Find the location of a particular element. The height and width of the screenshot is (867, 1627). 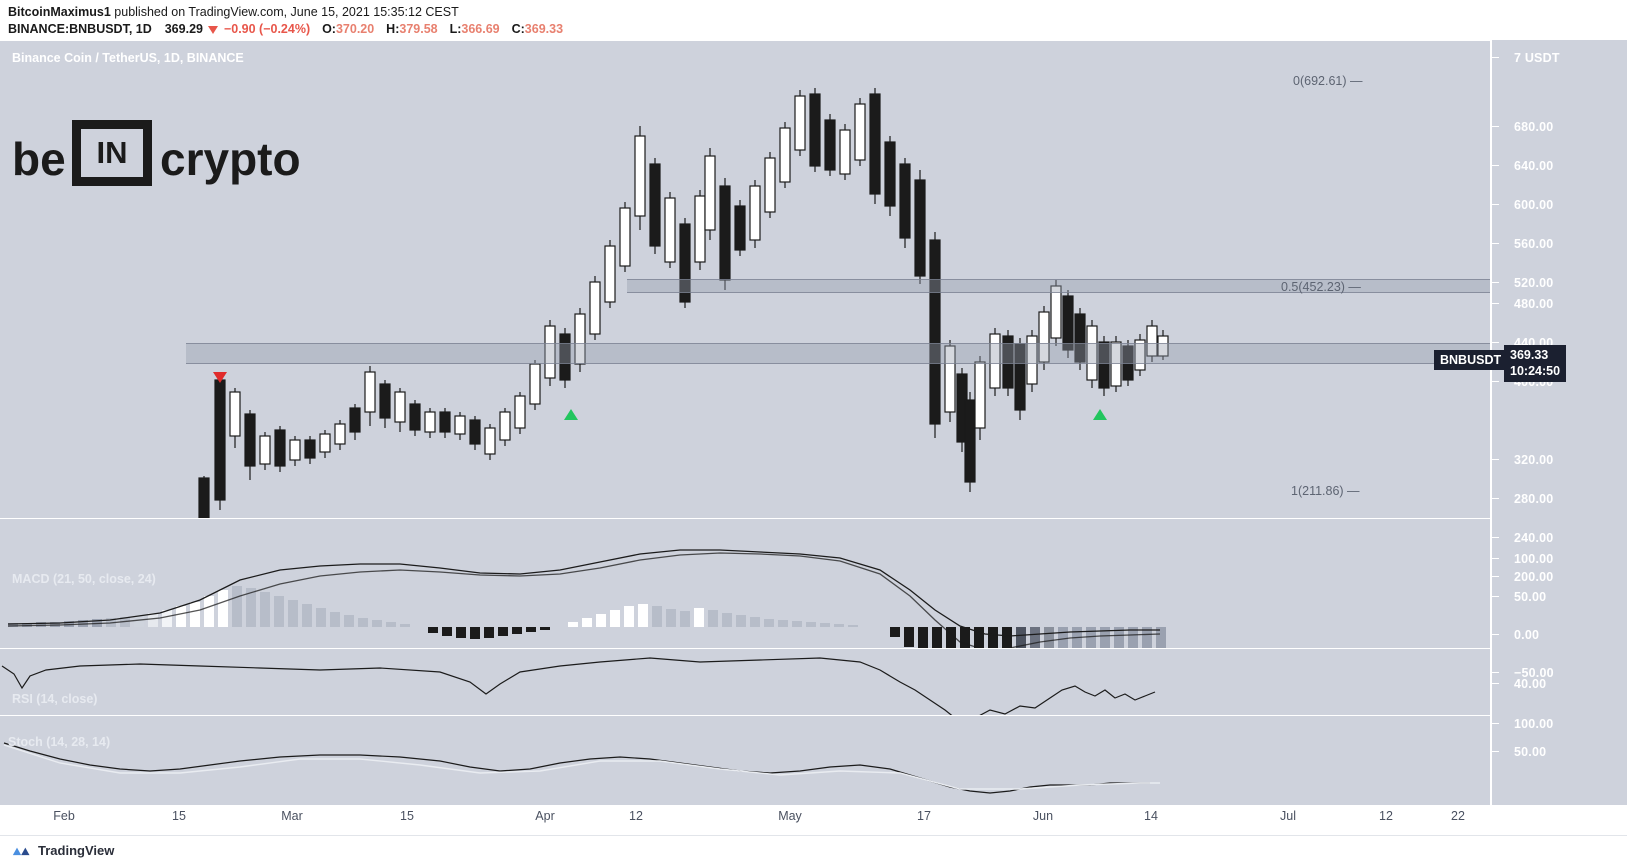

price-tick-label: 320.00 is located at coordinates (1534, 460).